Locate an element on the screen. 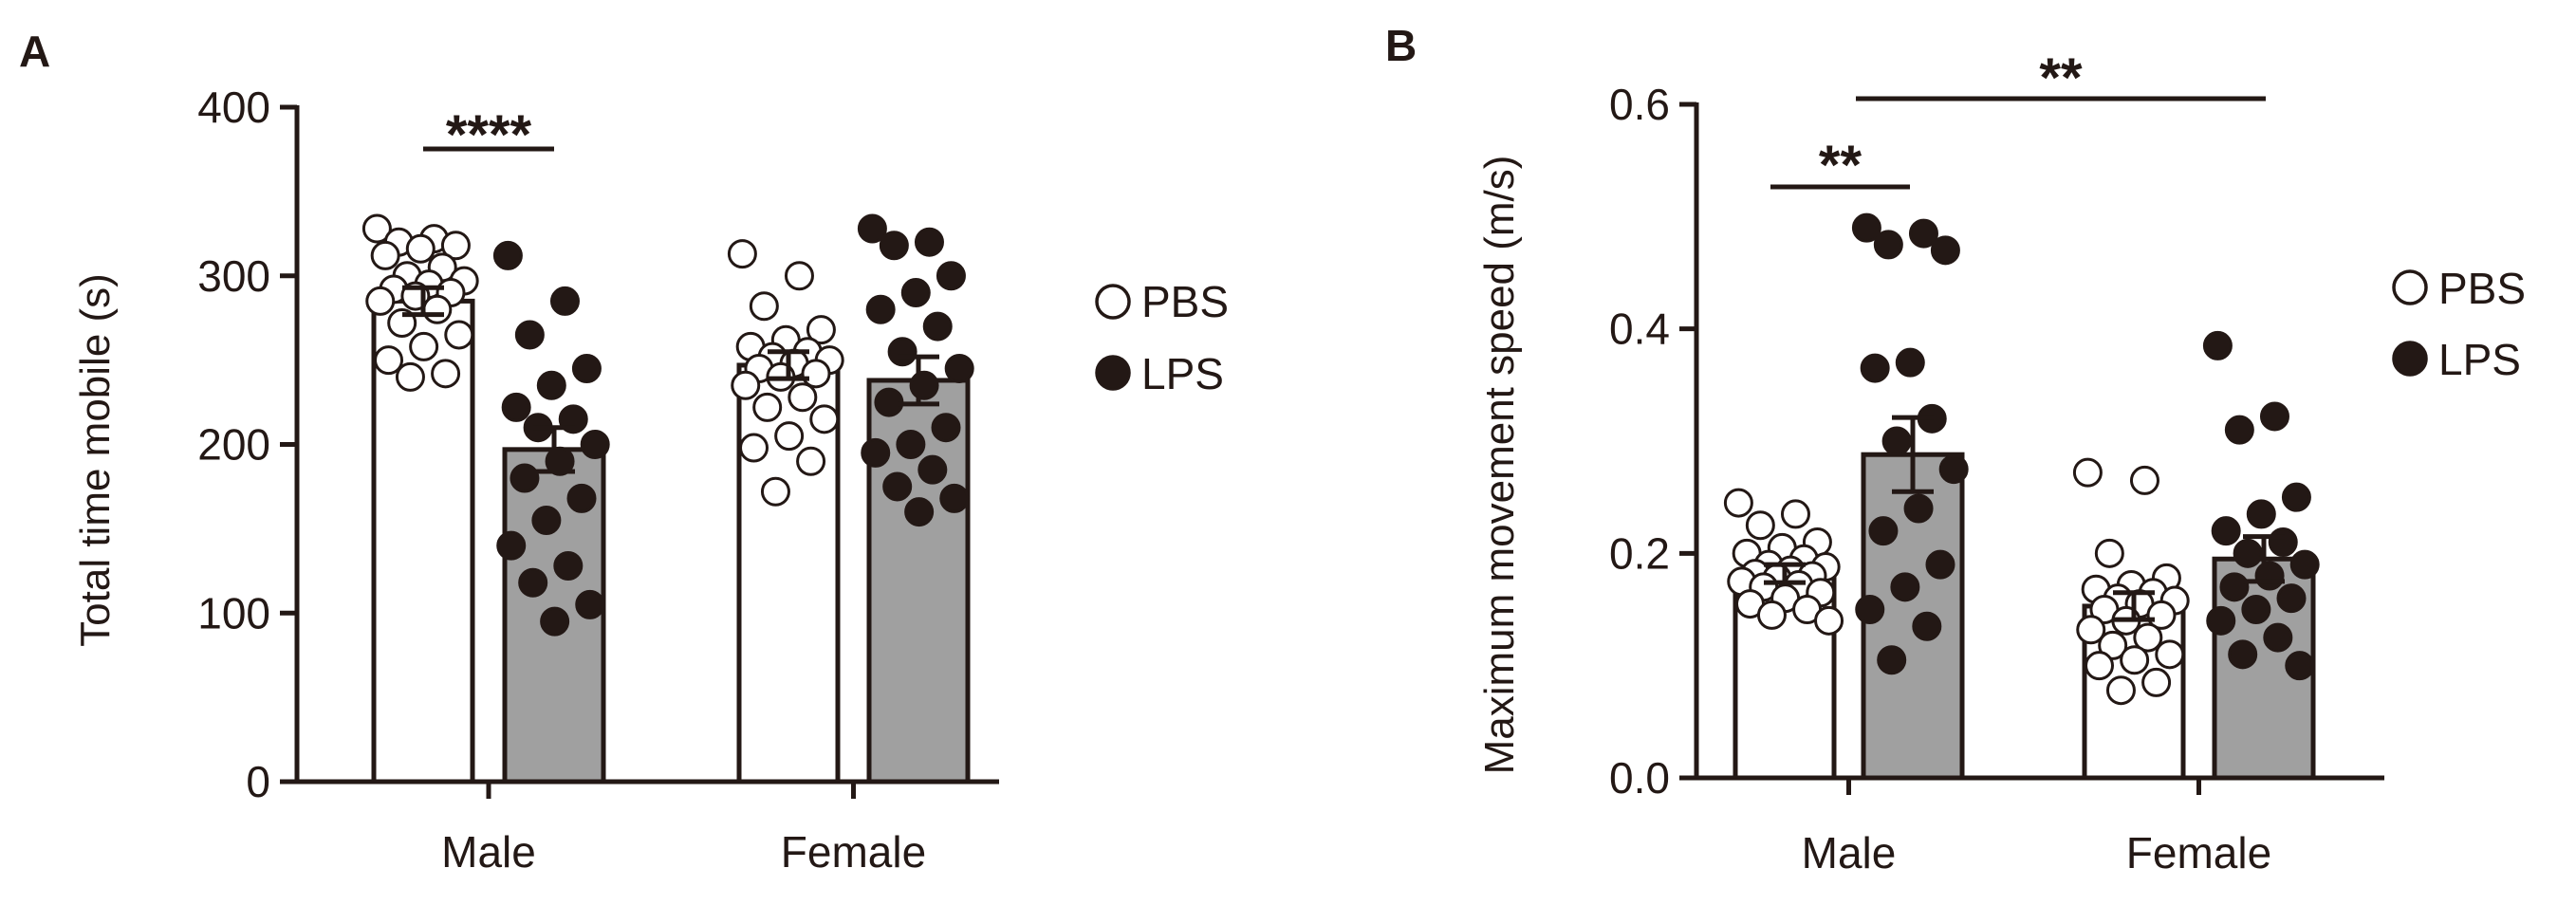  panel-a-legend: PBS LPS is located at coordinates (1162, 338).